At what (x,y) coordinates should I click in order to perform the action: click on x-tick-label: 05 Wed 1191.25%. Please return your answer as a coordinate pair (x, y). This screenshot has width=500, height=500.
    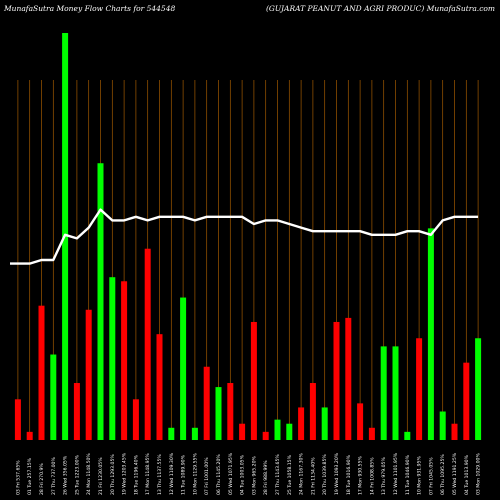
    Looking at the image, I should click on (455, 473).